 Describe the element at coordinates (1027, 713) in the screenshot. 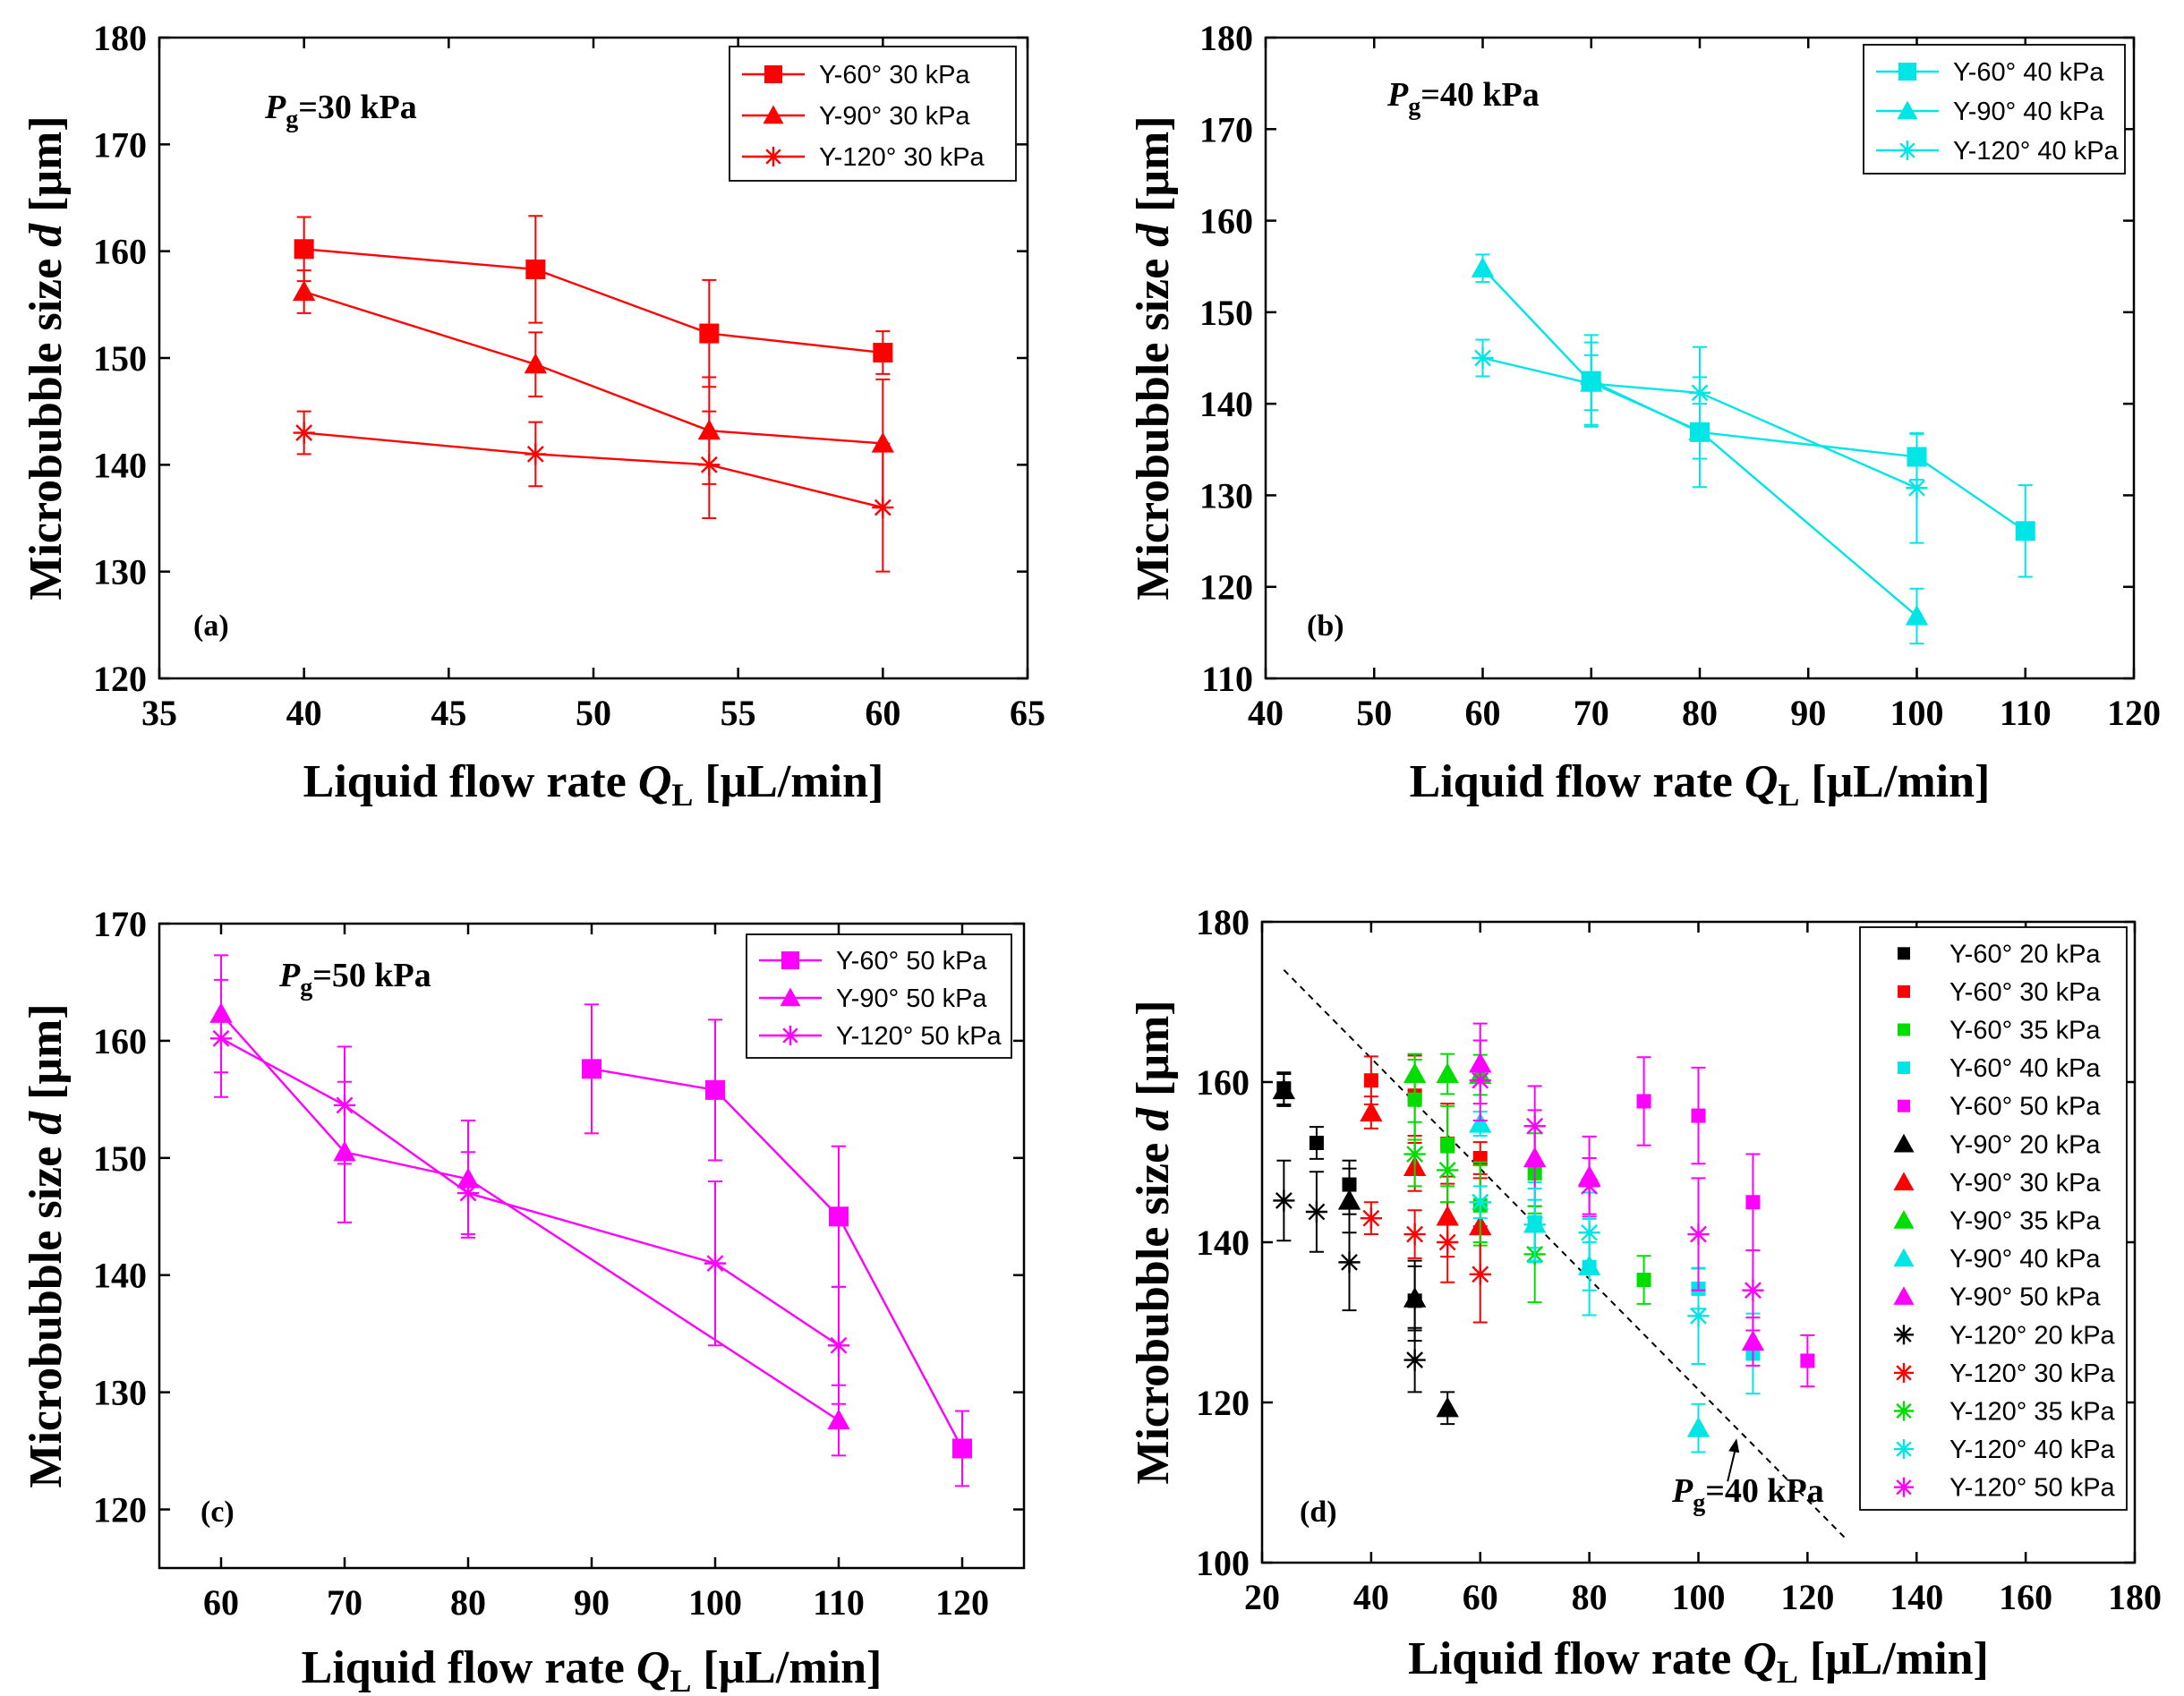

I see `x-tick-label: 65` at that location.